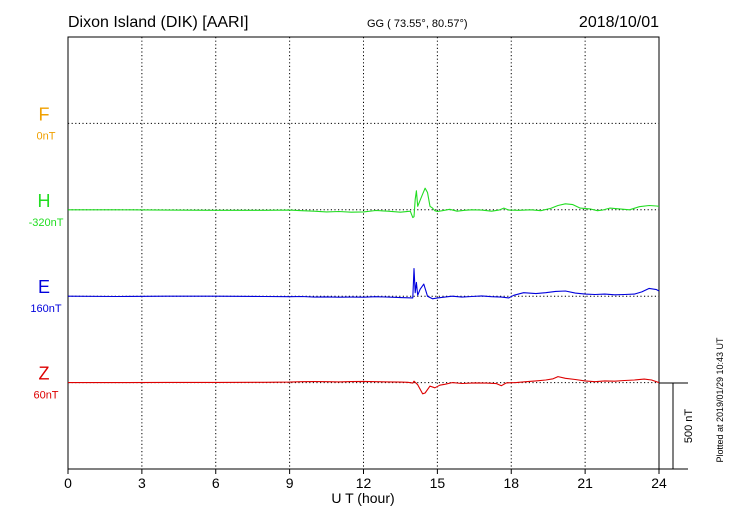  Describe the element at coordinates (45, 309) in the screenshot. I see `baseline-label-e: 160nT` at that location.